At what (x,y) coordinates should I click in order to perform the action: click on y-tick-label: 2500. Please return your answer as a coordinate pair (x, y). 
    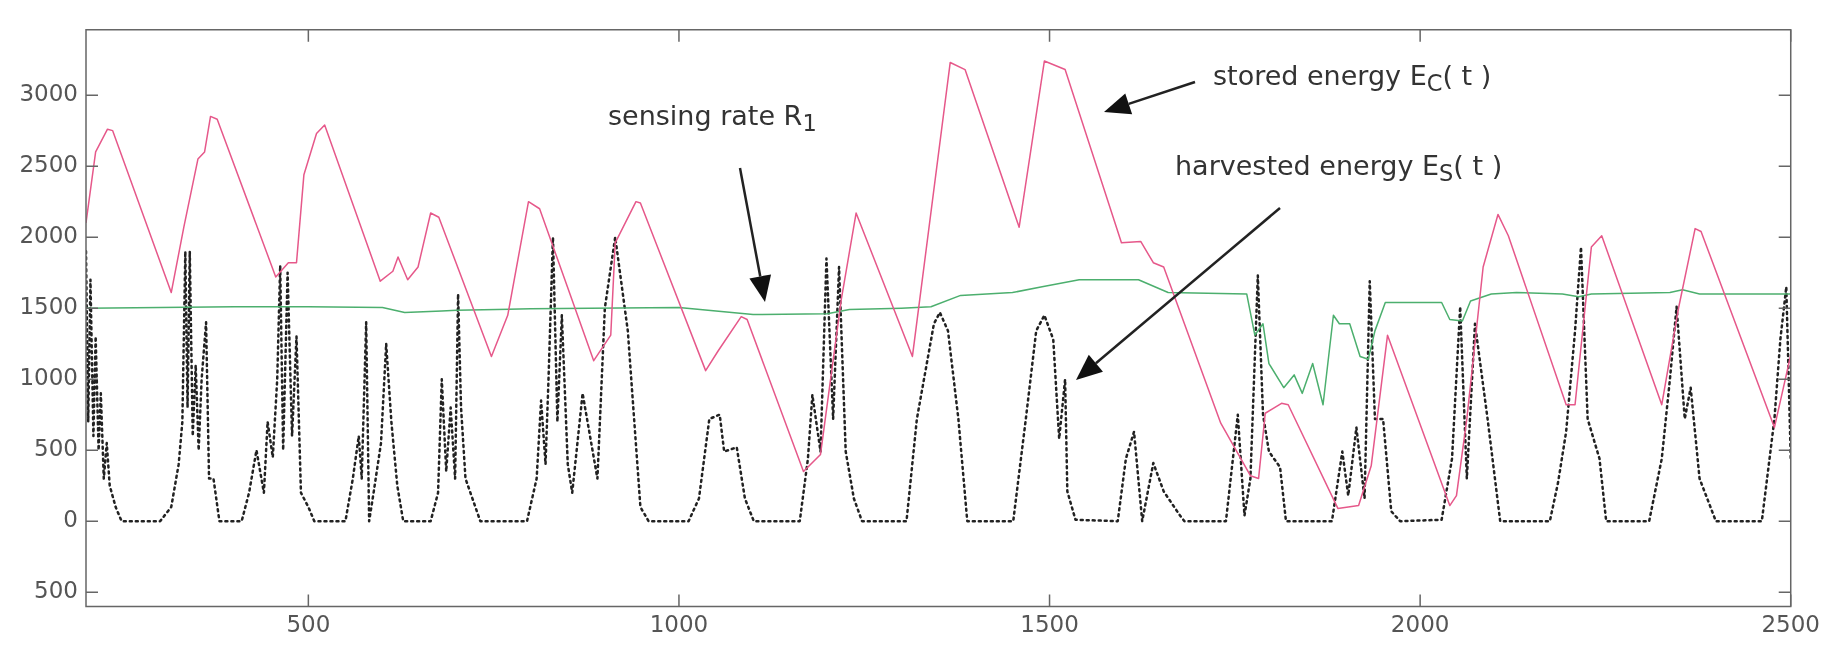
    Looking at the image, I should click on (48, 164).